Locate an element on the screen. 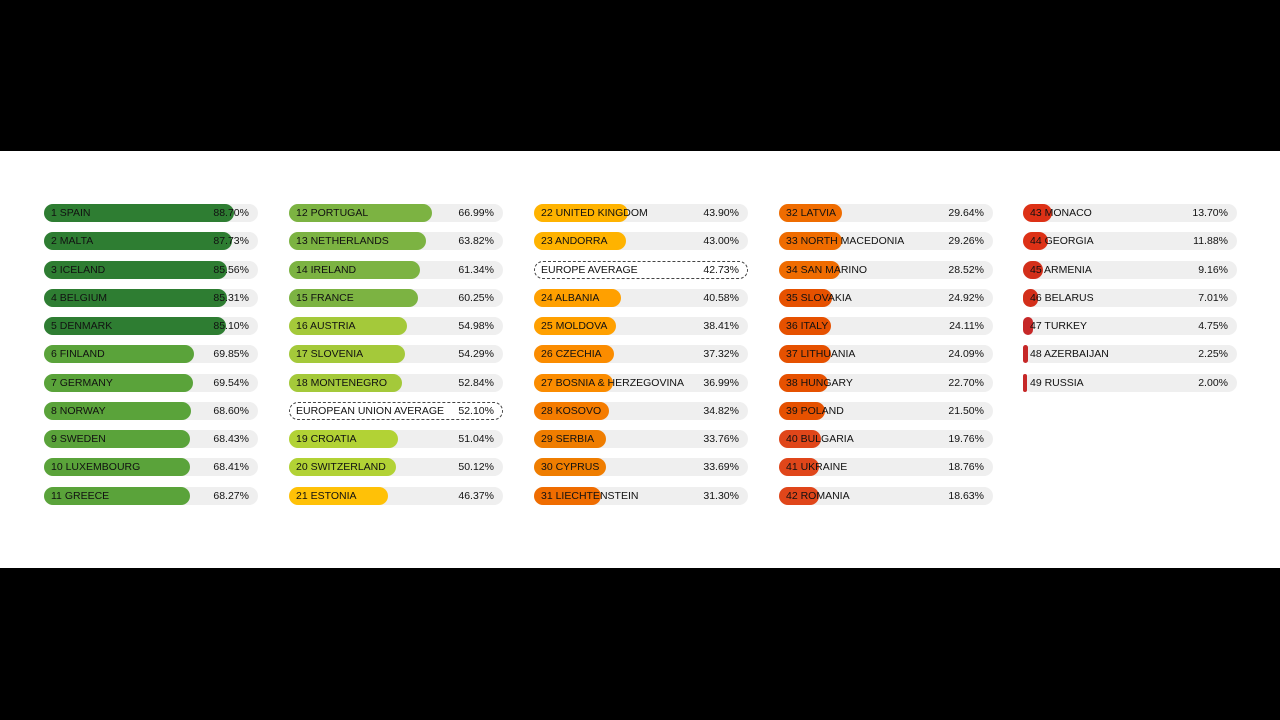 The height and width of the screenshot is (720, 1280). bar-label: 32 LATVIA is located at coordinates (811, 213).